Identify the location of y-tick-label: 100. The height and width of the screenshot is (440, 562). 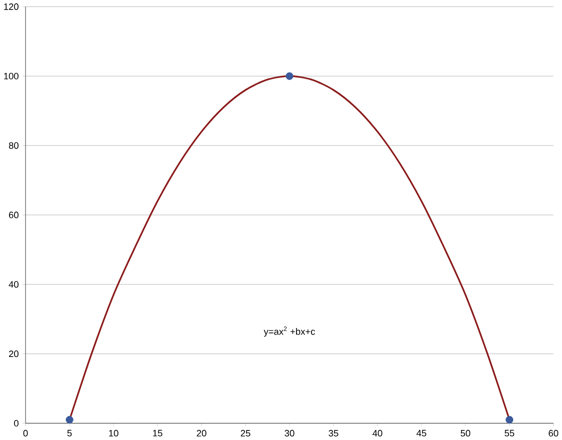
(11, 76).